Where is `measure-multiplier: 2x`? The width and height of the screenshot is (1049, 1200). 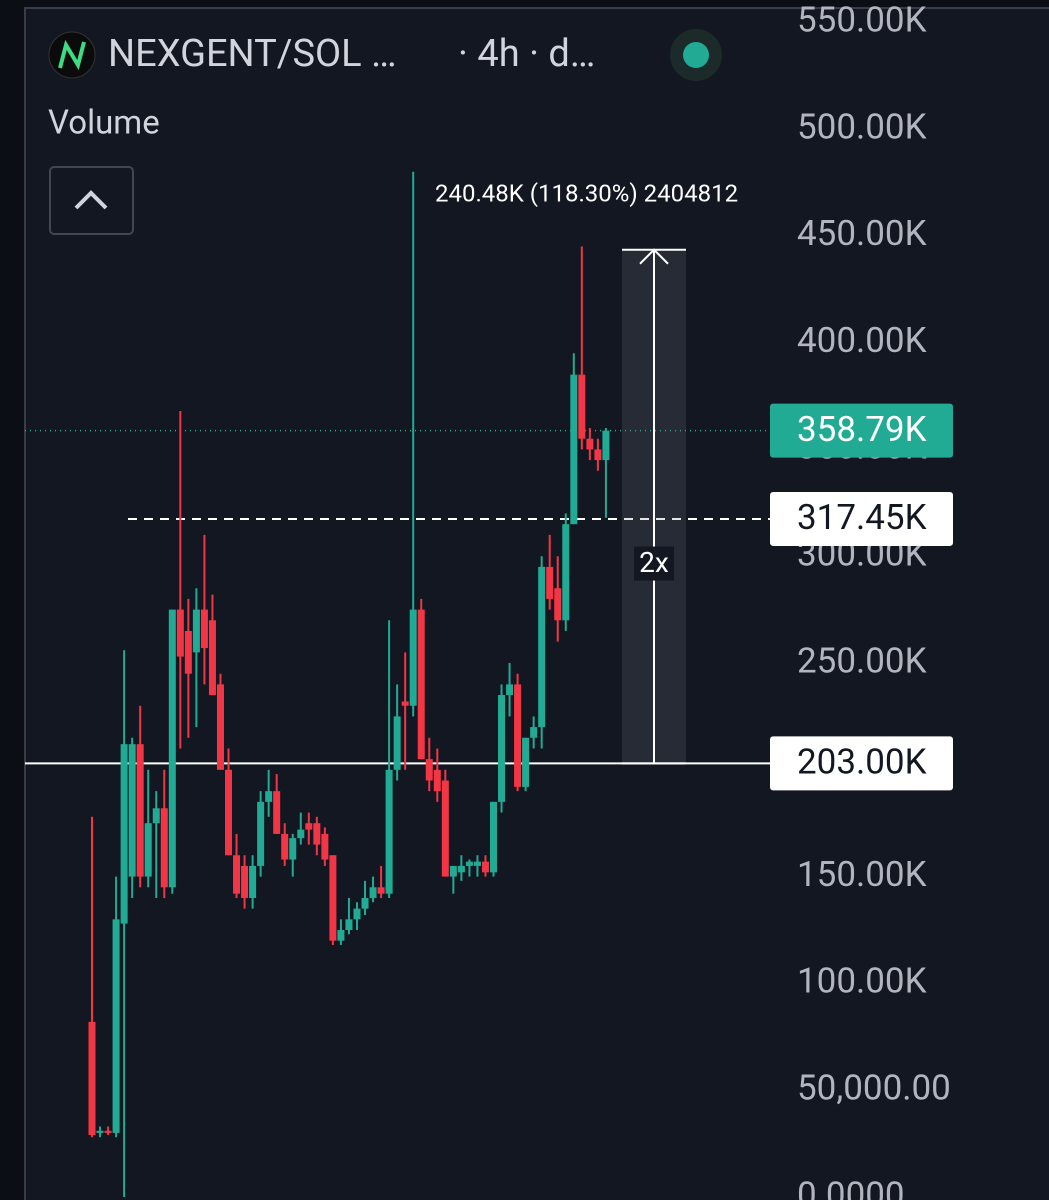
measure-multiplier: 2x is located at coordinates (654, 562).